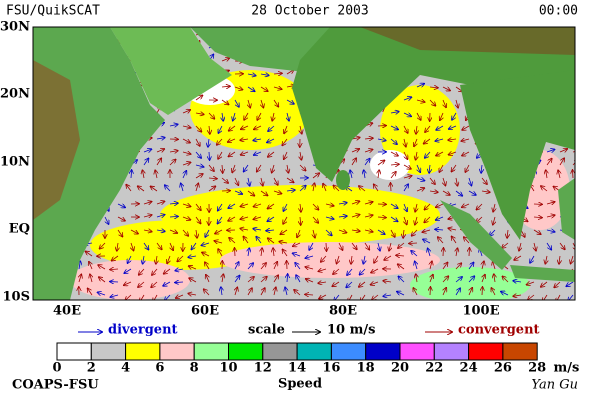  Describe the element at coordinates (315, 359) in the screenshot. I see `colorbar: 0 2 4 6 8 10 12 14 16 18 20 22 24 26 28 m/s` at that location.